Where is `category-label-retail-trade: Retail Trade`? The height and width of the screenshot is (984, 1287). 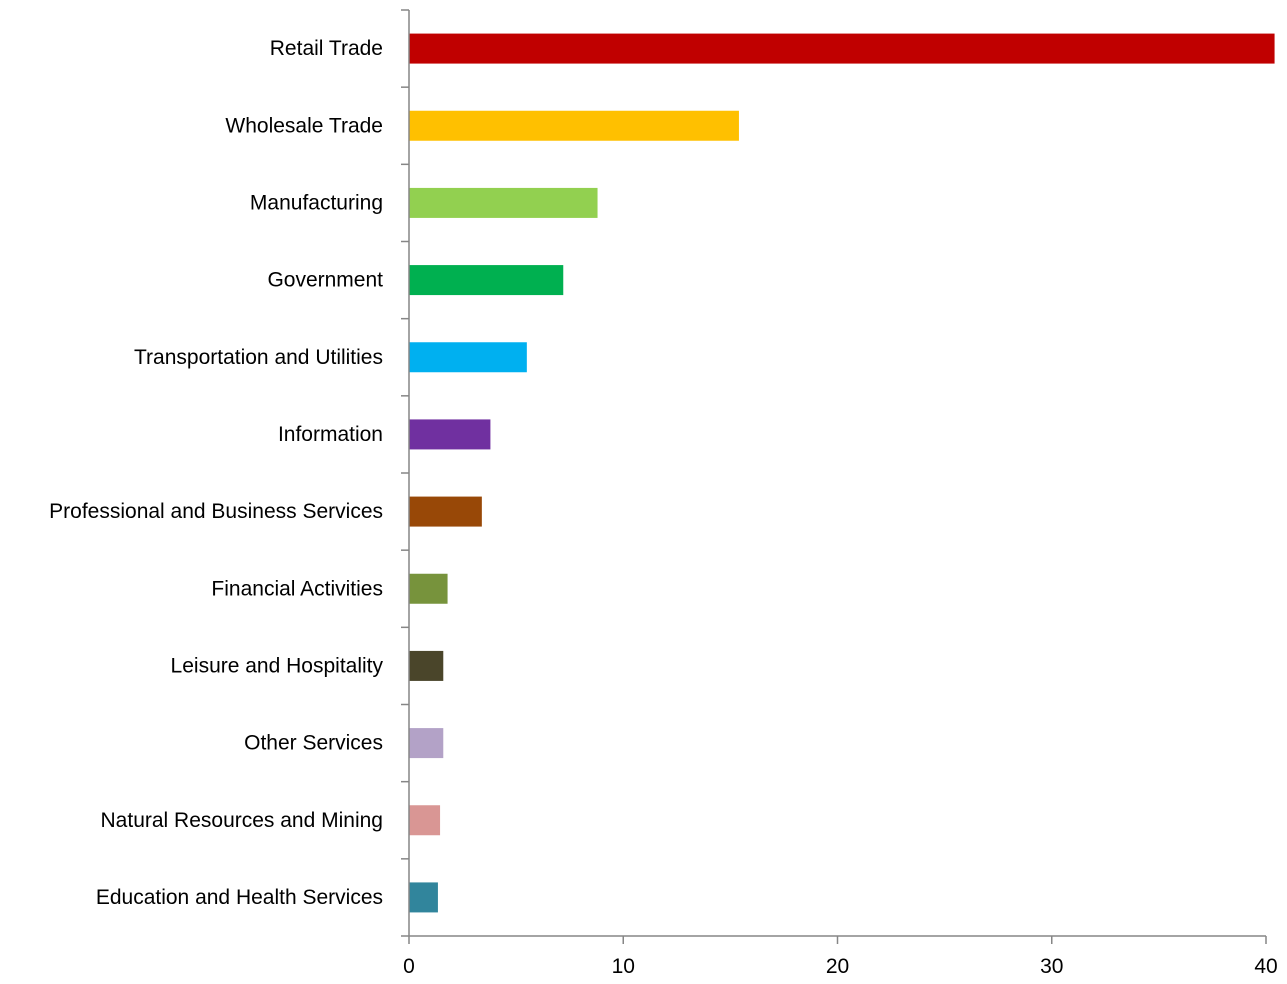 category-label-retail-trade: Retail Trade is located at coordinates (326, 48).